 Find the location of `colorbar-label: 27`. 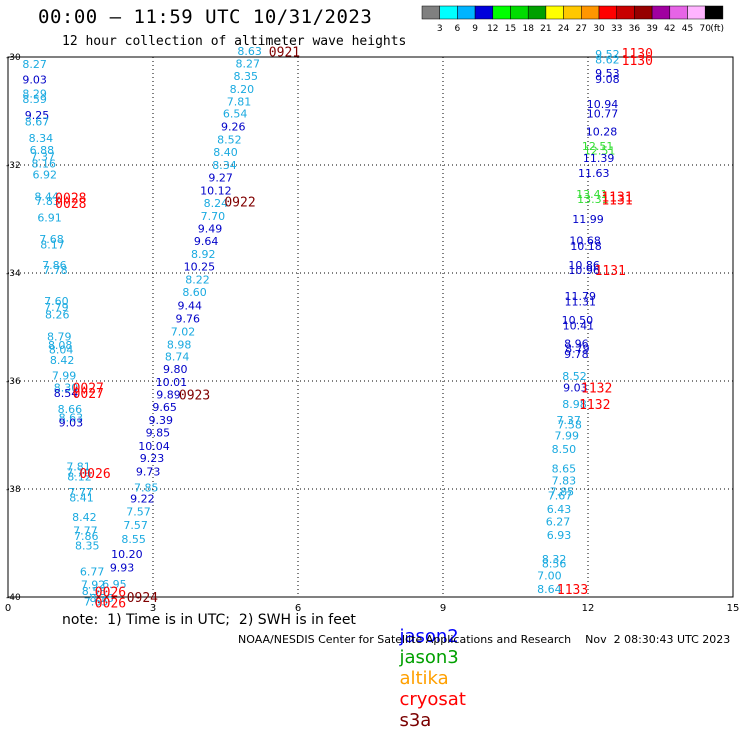

colorbar-label: 27 is located at coordinates (581, 29).